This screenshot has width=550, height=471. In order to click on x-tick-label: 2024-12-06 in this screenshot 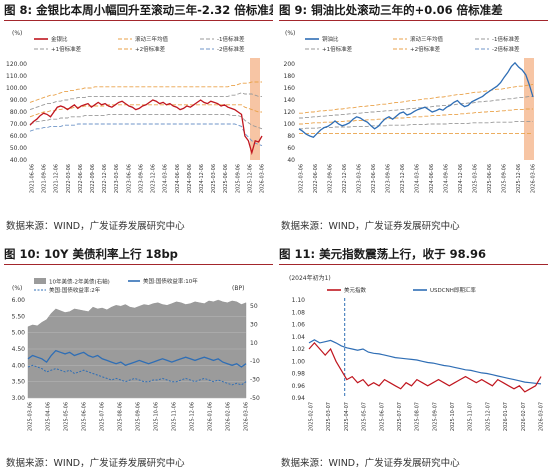, I will do `click(461, 178)`.